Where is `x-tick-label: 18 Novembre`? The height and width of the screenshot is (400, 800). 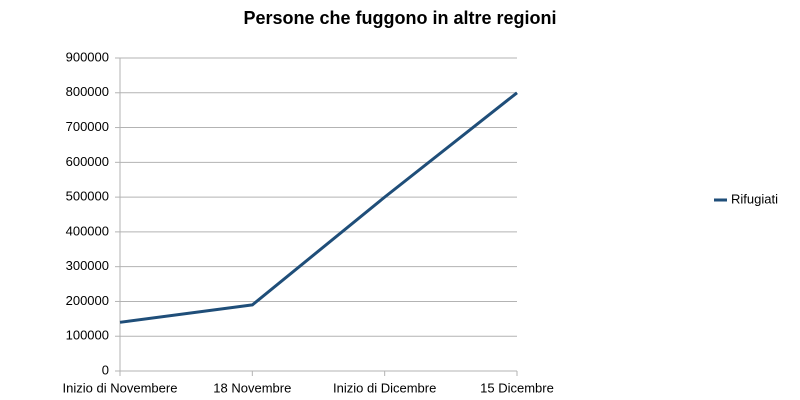 x-tick-label: 18 Novembre is located at coordinates (252, 387).